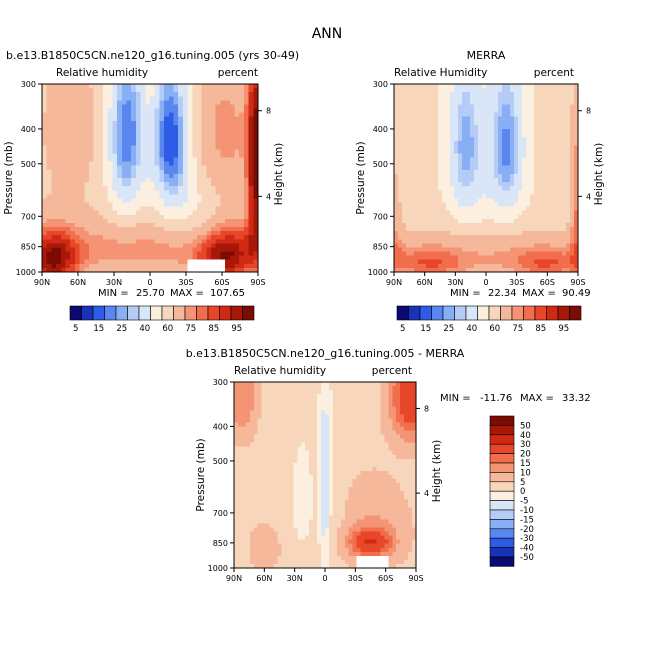 The width and height of the screenshot is (654, 654). I want to click on min-label: MIN =, so click(465, 293).